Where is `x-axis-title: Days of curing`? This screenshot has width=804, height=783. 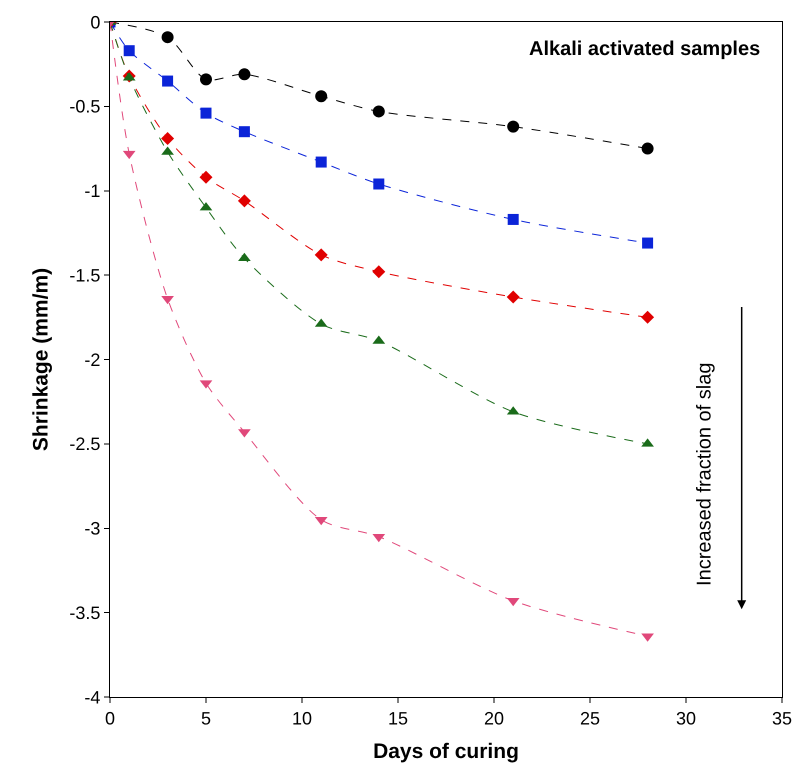
x-axis-title: Days of curing is located at coordinates (446, 751).